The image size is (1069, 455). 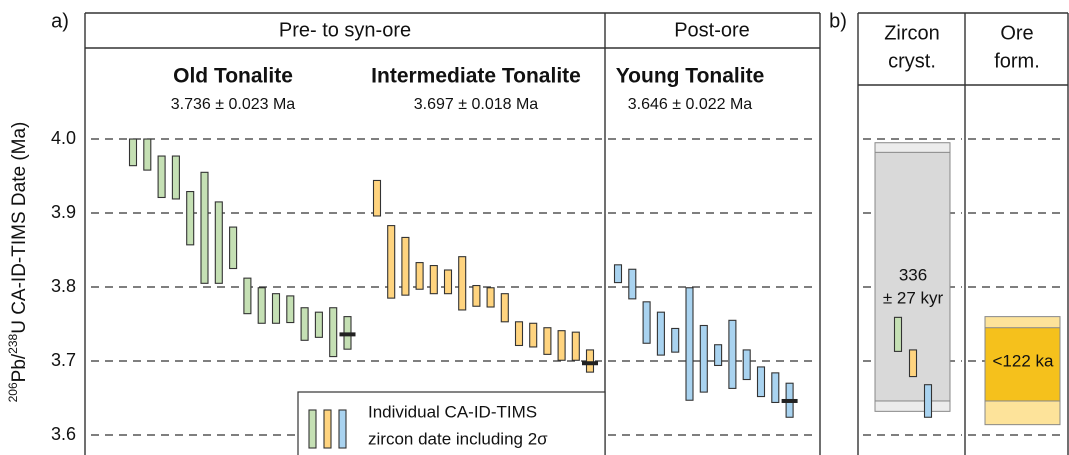 What do you see at coordinates (63, 286) in the screenshot?
I see `y-tick-label: 3.8` at bounding box center [63, 286].